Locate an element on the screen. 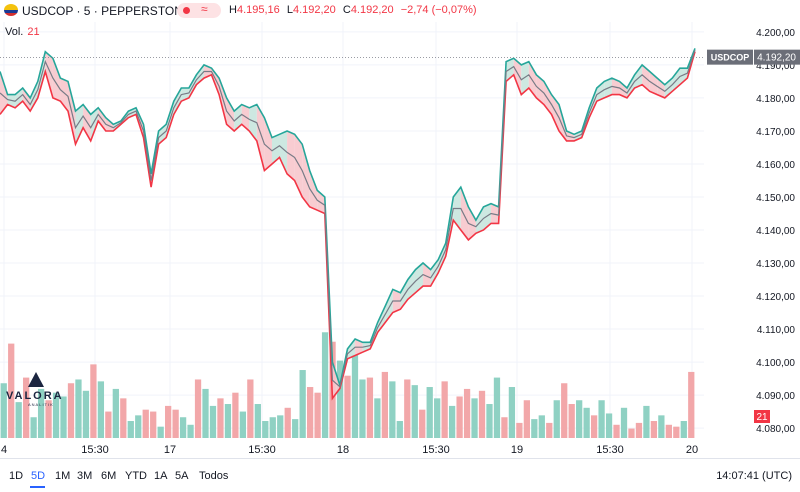  x-tick-label: 18 is located at coordinates (343, 450).